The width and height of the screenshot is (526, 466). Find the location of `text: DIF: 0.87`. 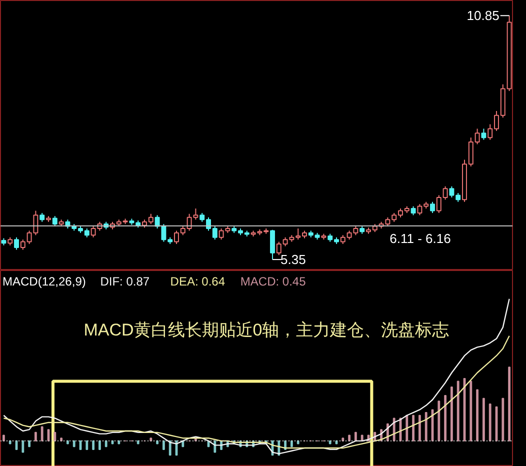

text: DIF: 0.87 is located at coordinates (125, 281).